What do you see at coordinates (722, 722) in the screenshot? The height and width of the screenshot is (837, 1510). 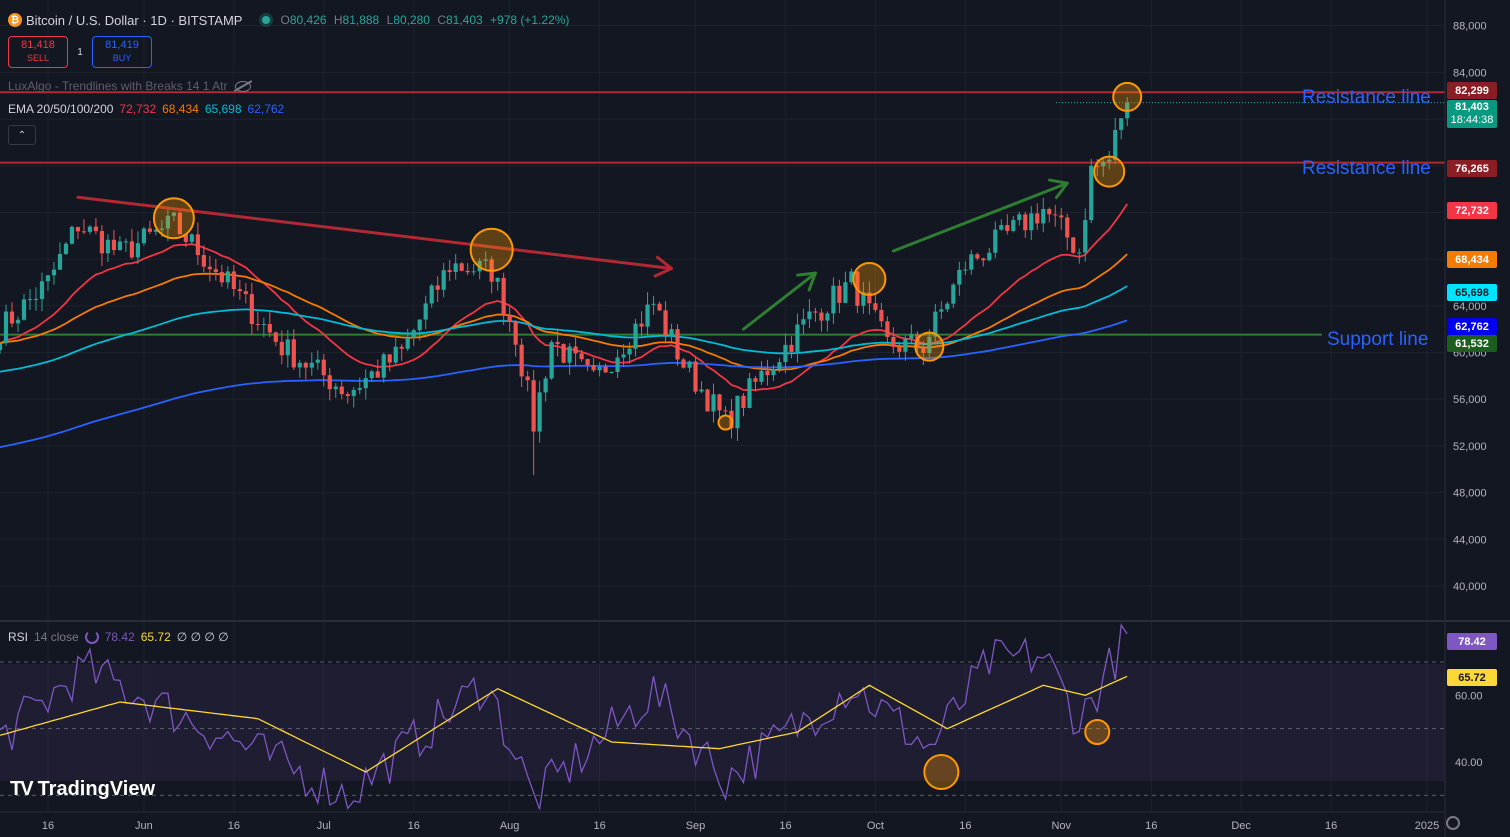 I see `rsi-band` at bounding box center [722, 722].